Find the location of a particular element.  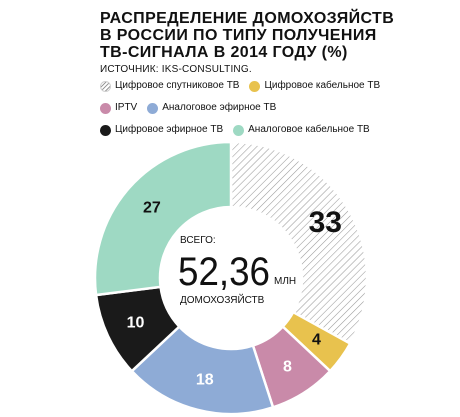

legend-row: IPTV Аналоговое эфирное ТВ is located at coordinates (250, 108).